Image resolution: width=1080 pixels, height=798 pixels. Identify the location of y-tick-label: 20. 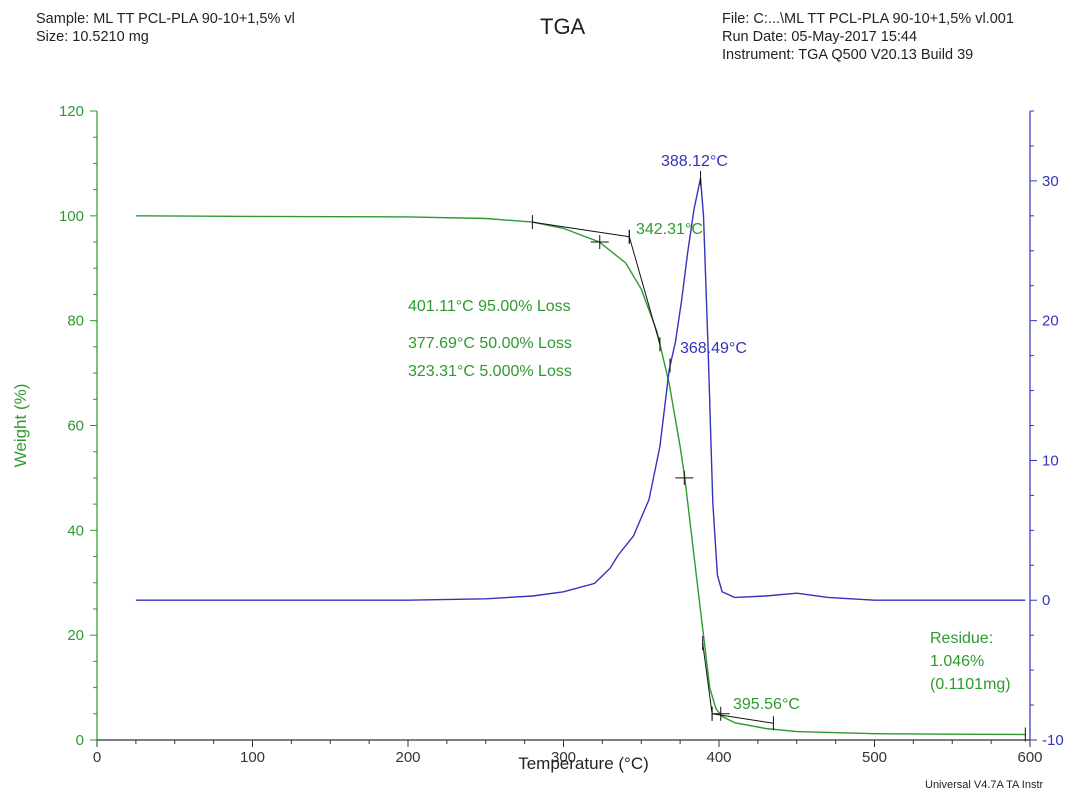
(75, 635).